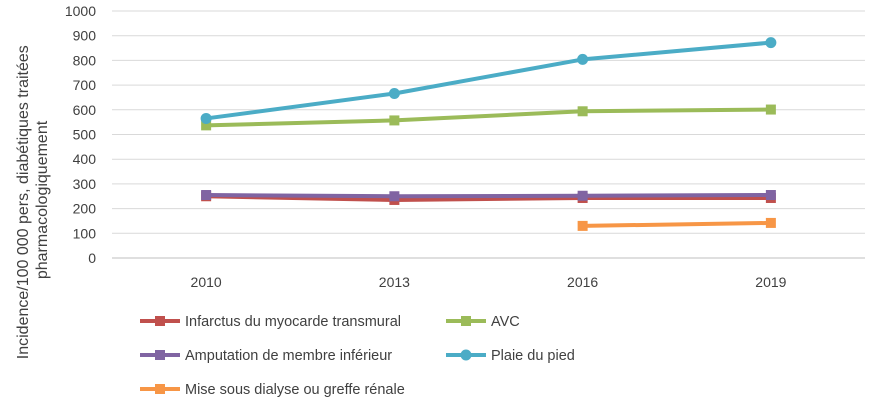 The height and width of the screenshot is (404, 873). Describe the element at coordinates (293, 322) in the screenshot. I see `legend-label: Infarctus du myocarde transmural` at that location.